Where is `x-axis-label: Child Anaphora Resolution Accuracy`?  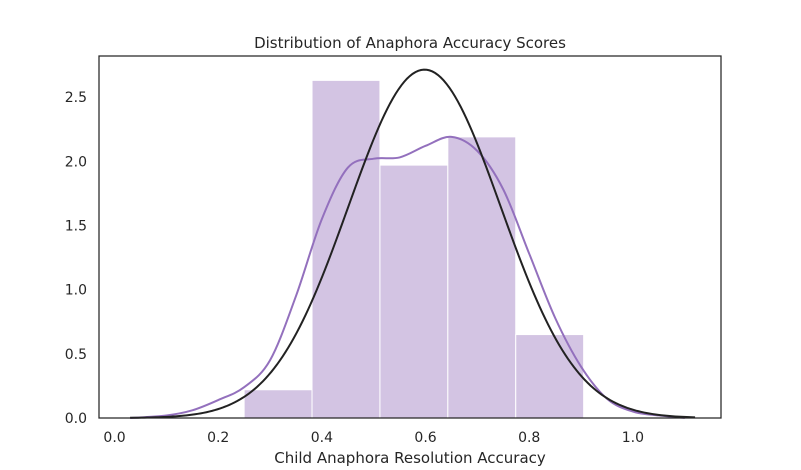
x-axis-label: Child Anaphora Resolution Accuracy is located at coordinates (410, 458).